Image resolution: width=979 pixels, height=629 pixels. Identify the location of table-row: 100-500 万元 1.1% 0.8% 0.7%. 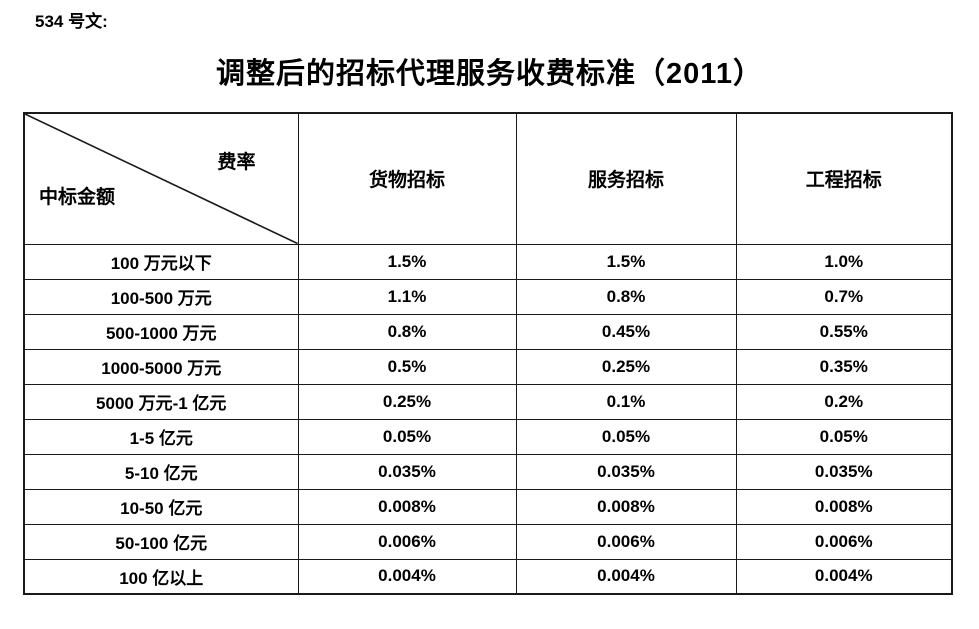
(488, 296).